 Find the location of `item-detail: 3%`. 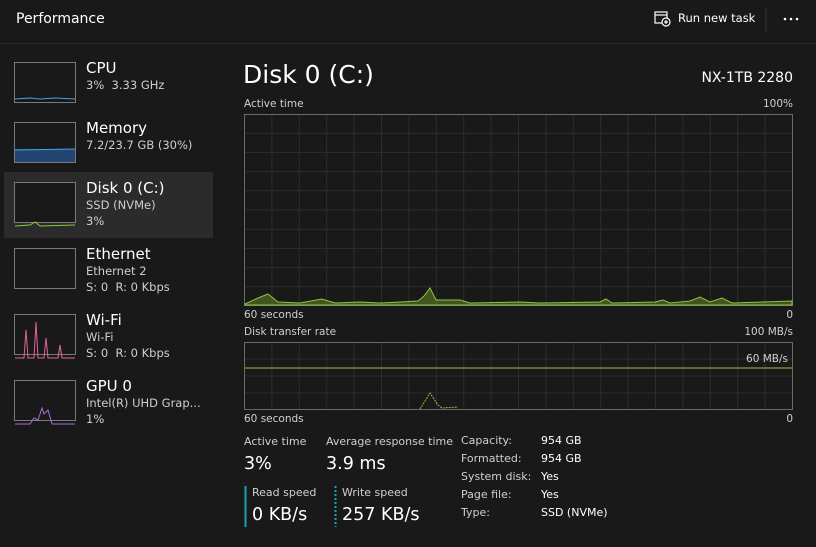

item-detail: 3% is located at coordinates (95, 221).